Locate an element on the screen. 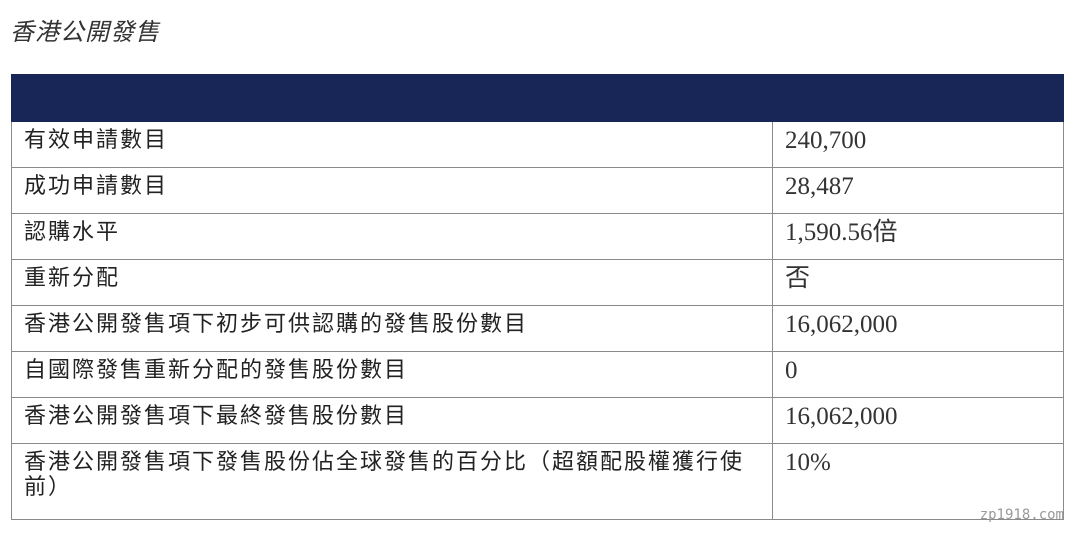 This screenshot has height=537, width=1080. row-label: 香港公開發售項下最終發售股份數目 is located at coordinates (392, 420).